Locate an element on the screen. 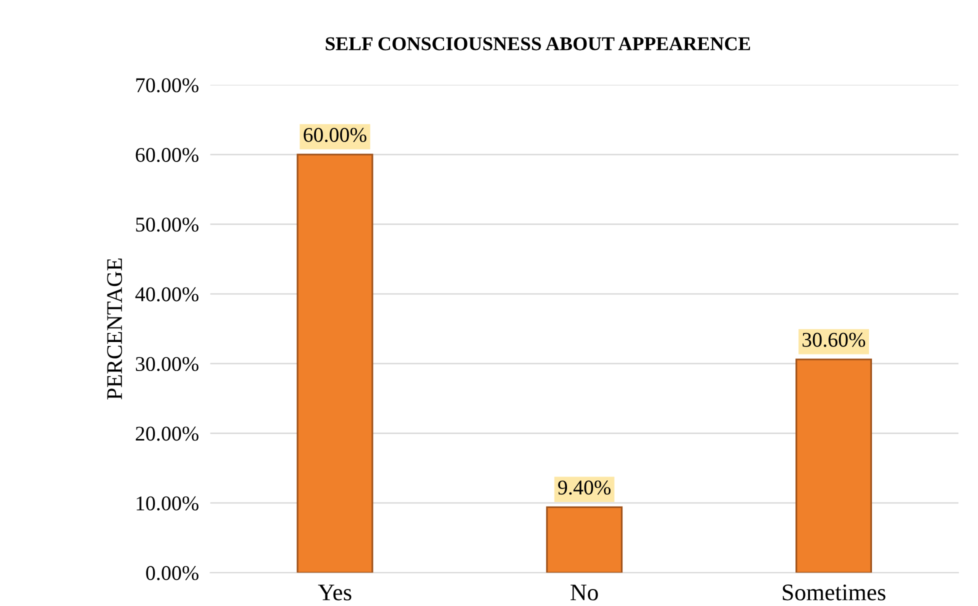 The width and height of the screenshot is (978, 606). y-axis-title: PERCENTAGE is located at coordinates (114, 329).